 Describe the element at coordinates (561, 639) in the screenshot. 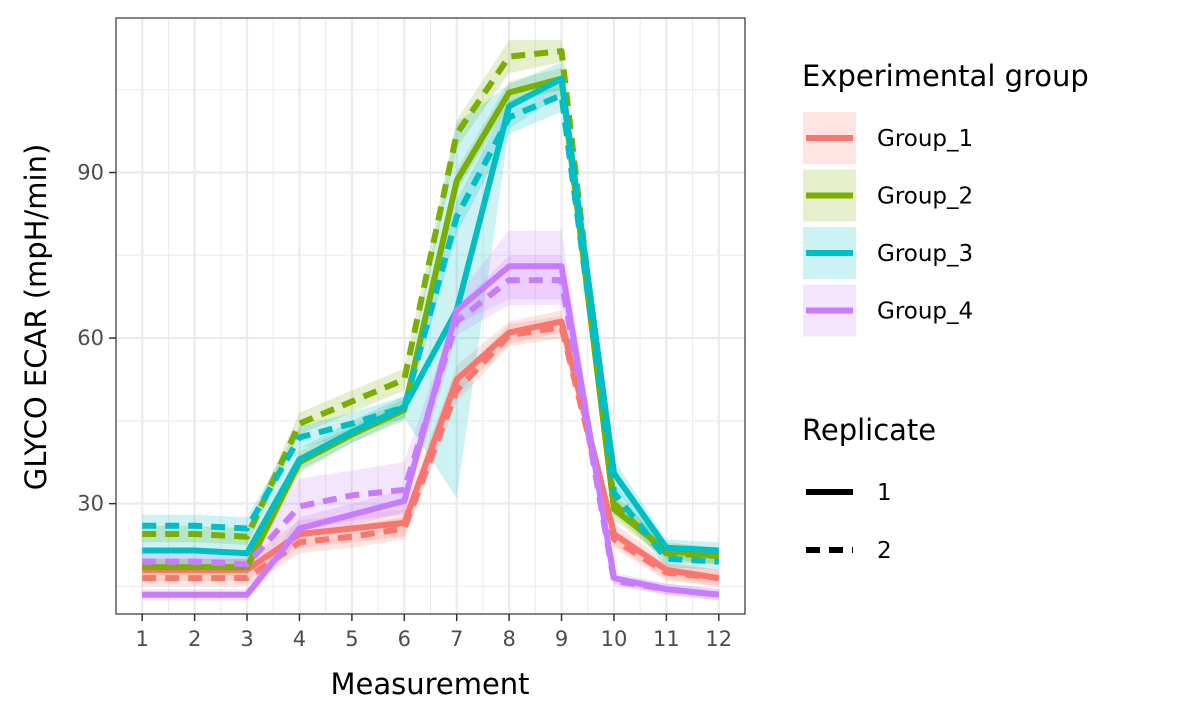

I see `x-tick-label: 9` at that location.